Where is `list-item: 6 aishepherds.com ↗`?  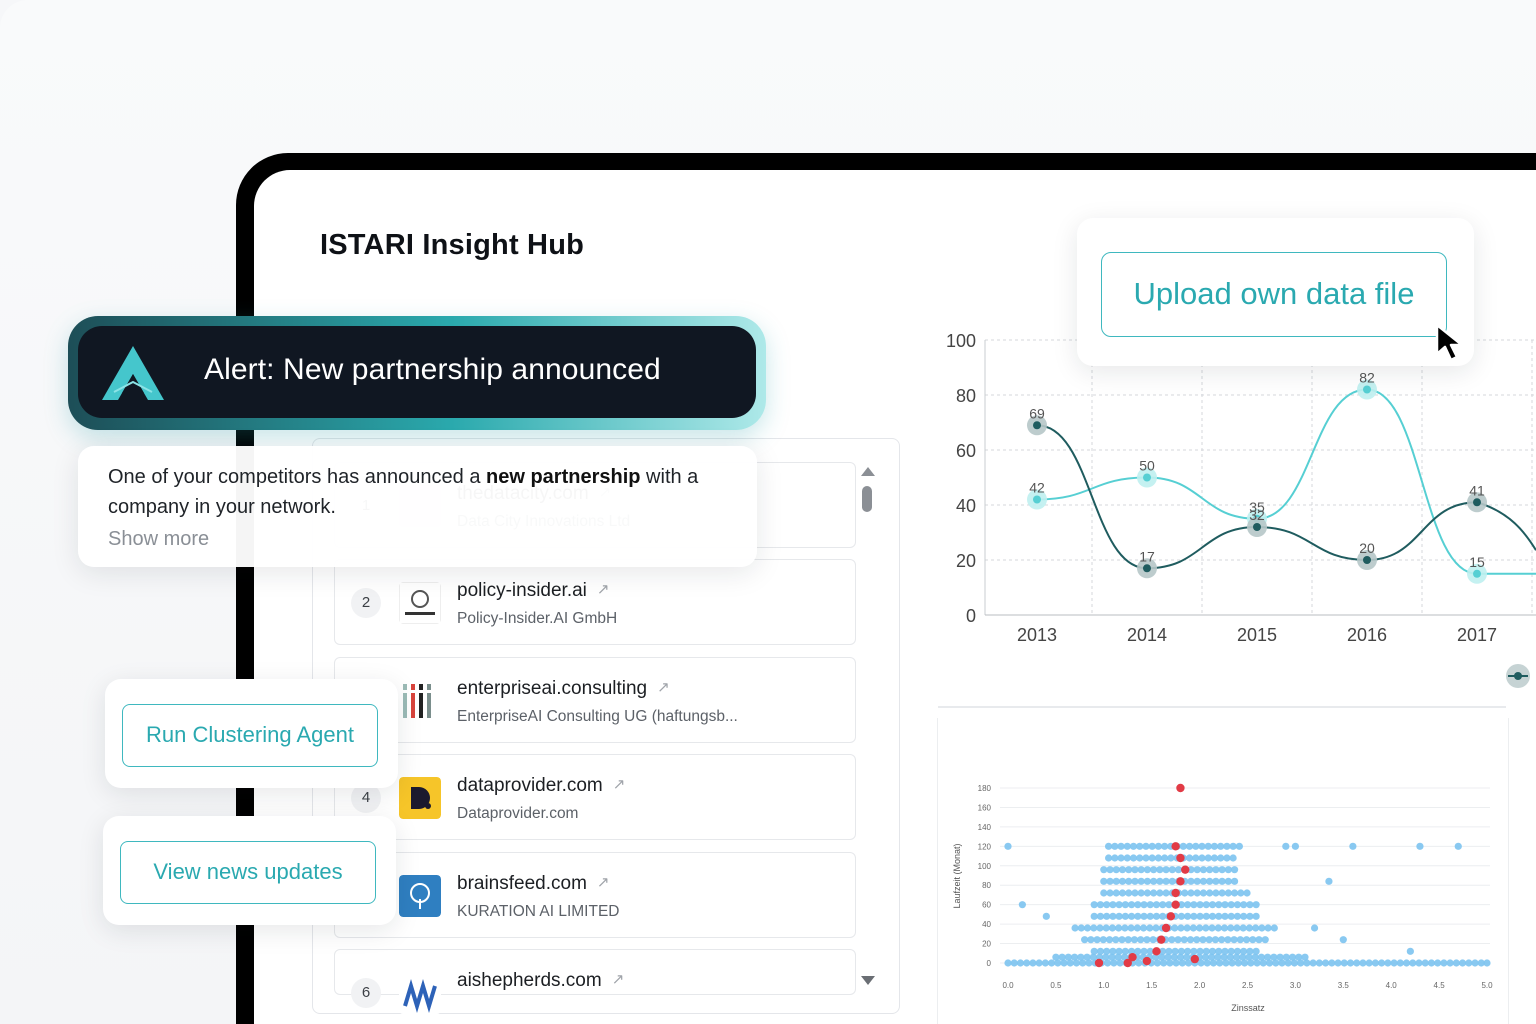
list-item: 6 aishepherds.com ↗ is located at coordinates (595, 981).